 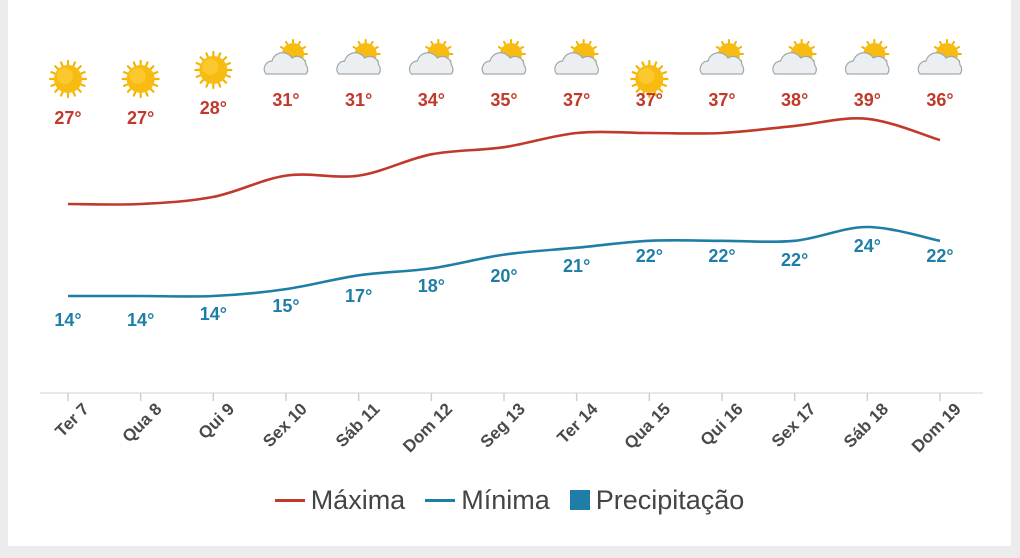 I want to click on max-temp-label-4: 31°, so click(x=358, y=100).